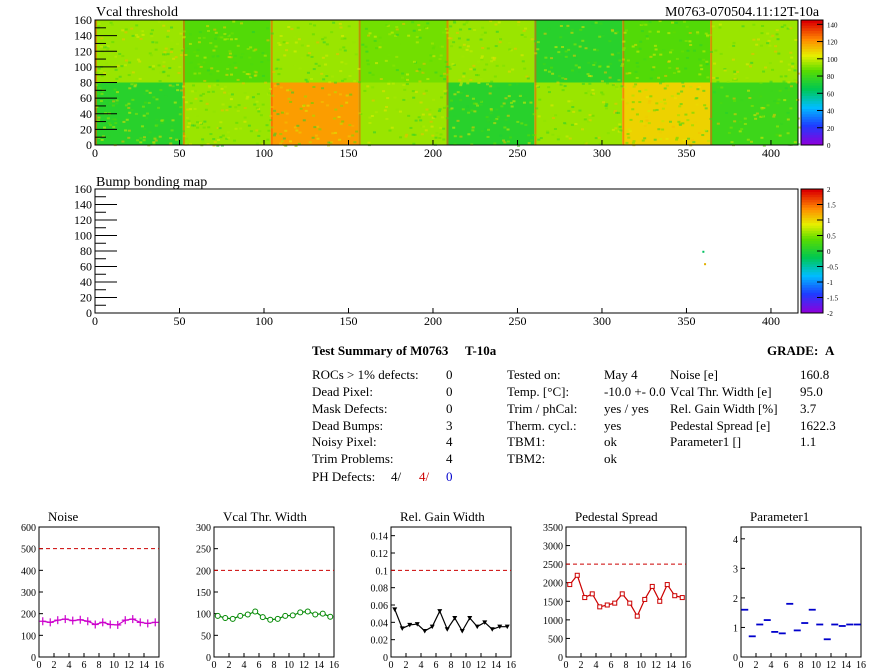  I want to click on chart-y-tick-label: 0.04, so click(380, 623).